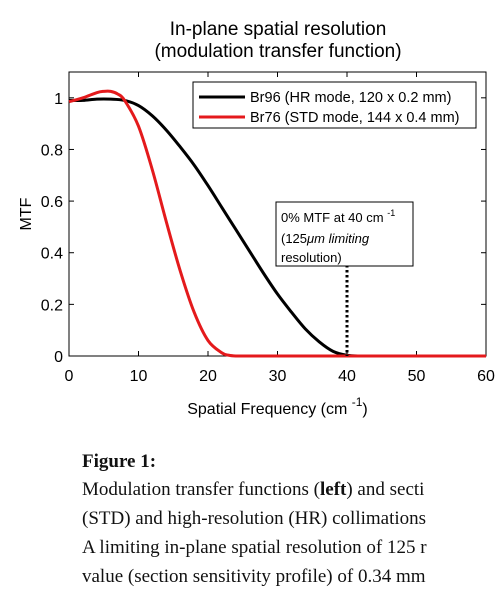 The width and height of the screenshot is (502, 606). What do you see at coordinates (58, 357) in the screenshot?
I see `y-tick-label: 0` at bounding box center [58, 357].